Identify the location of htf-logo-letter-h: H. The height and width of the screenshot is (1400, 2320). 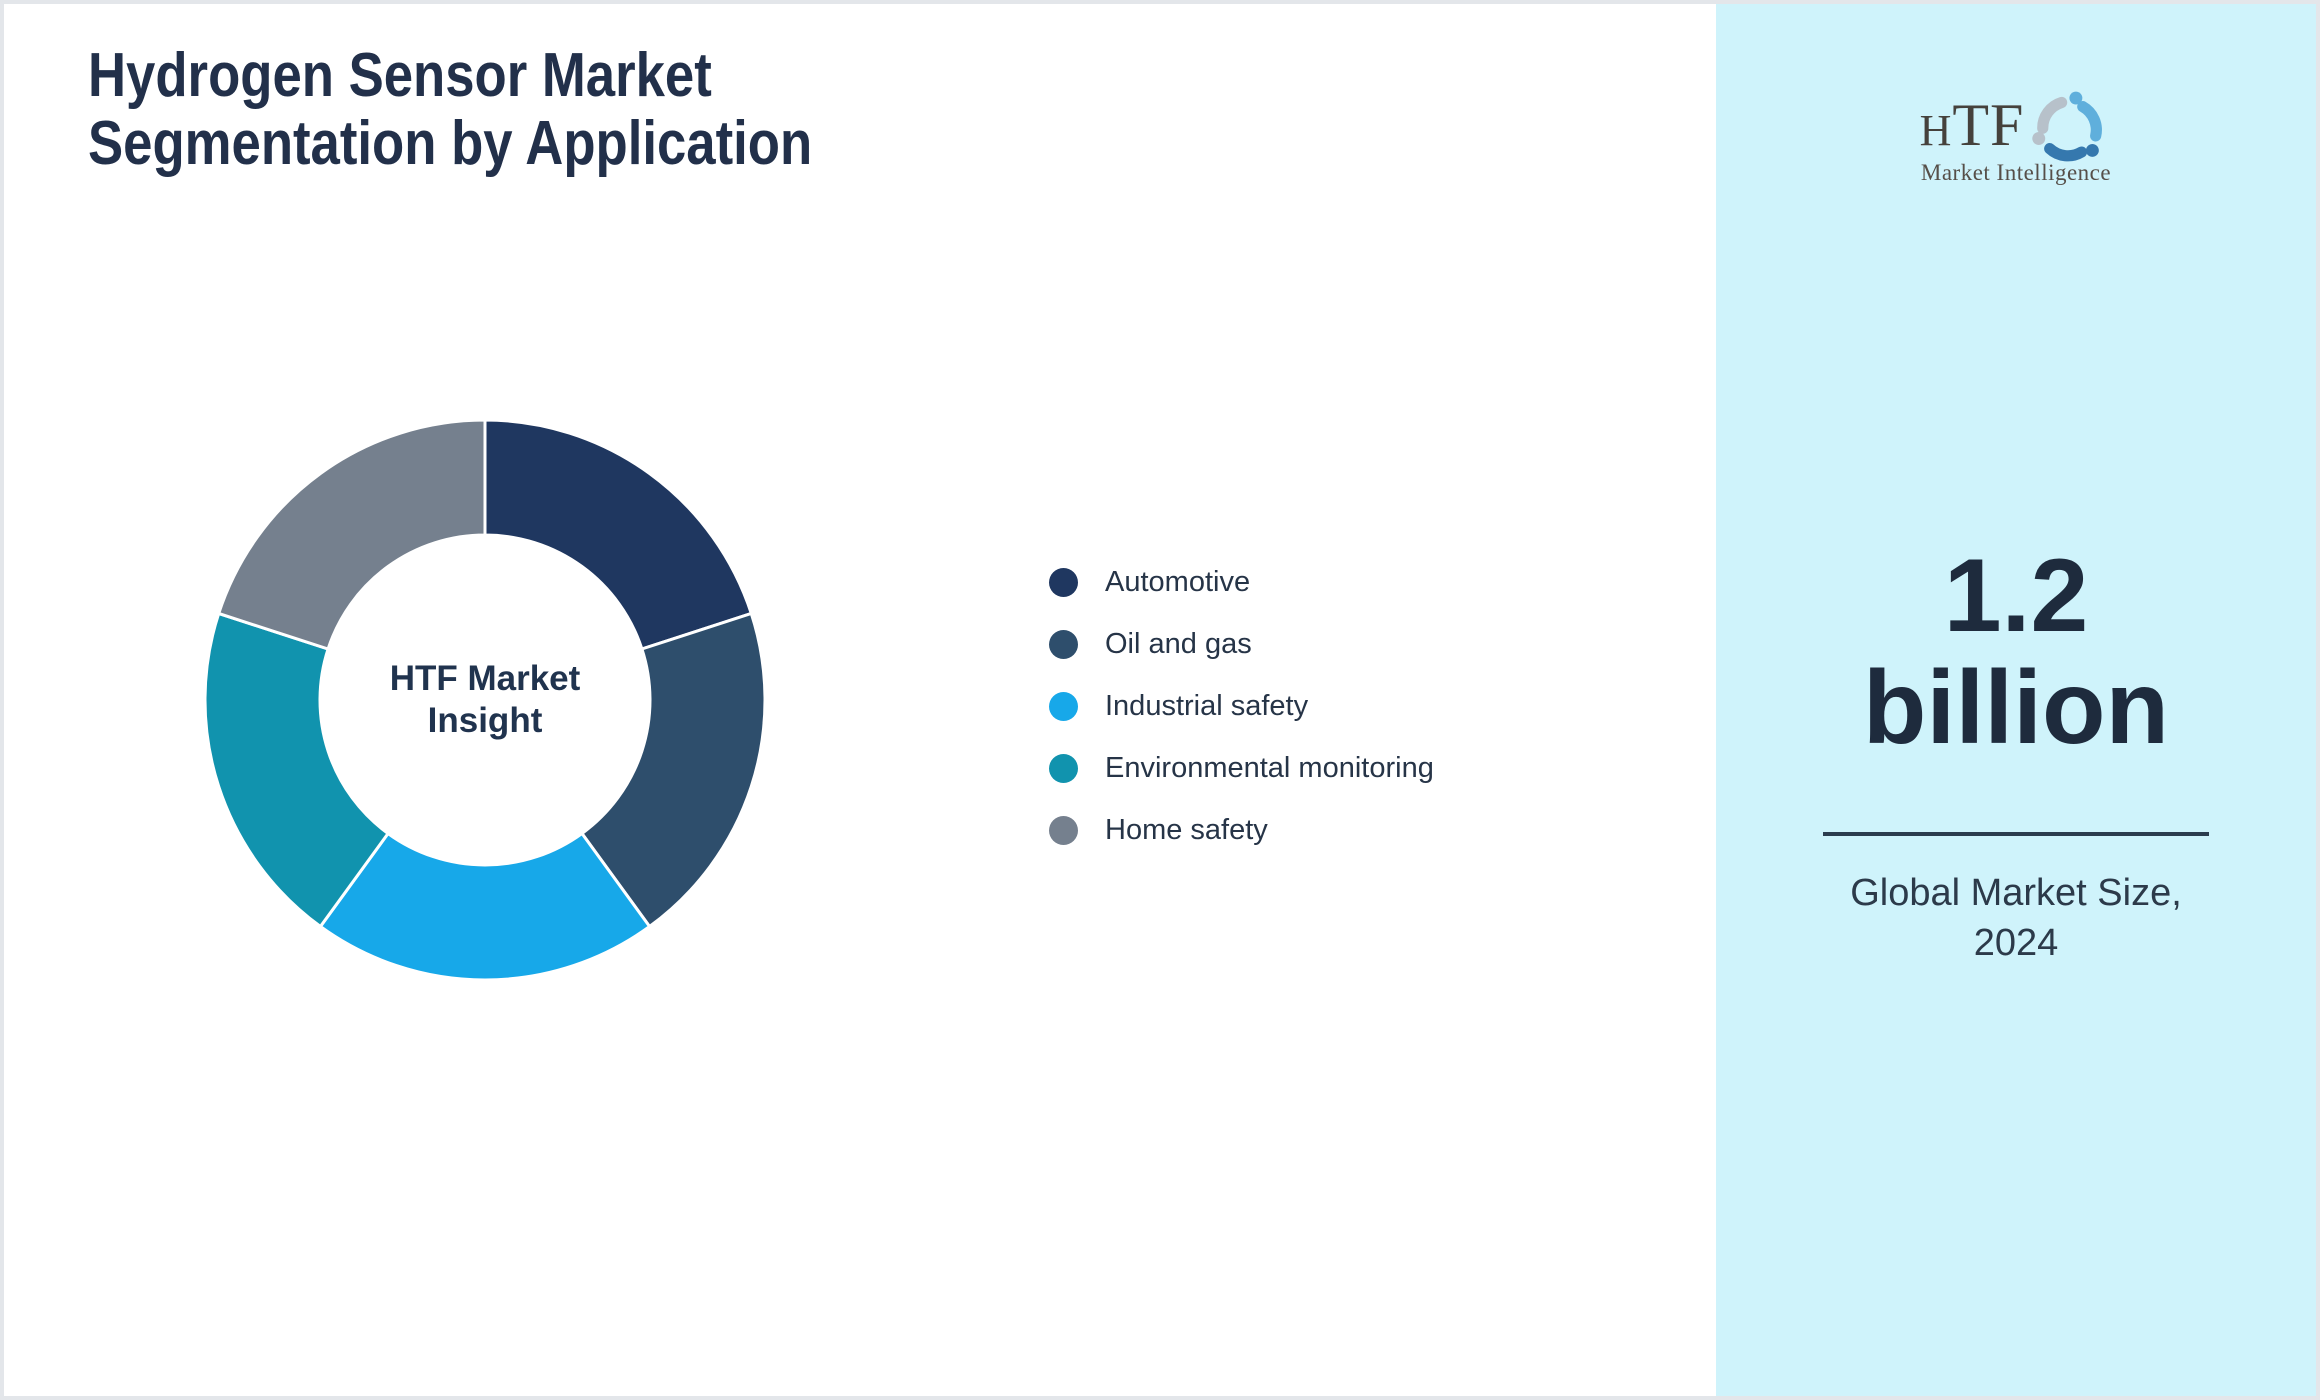
(1936, 130).